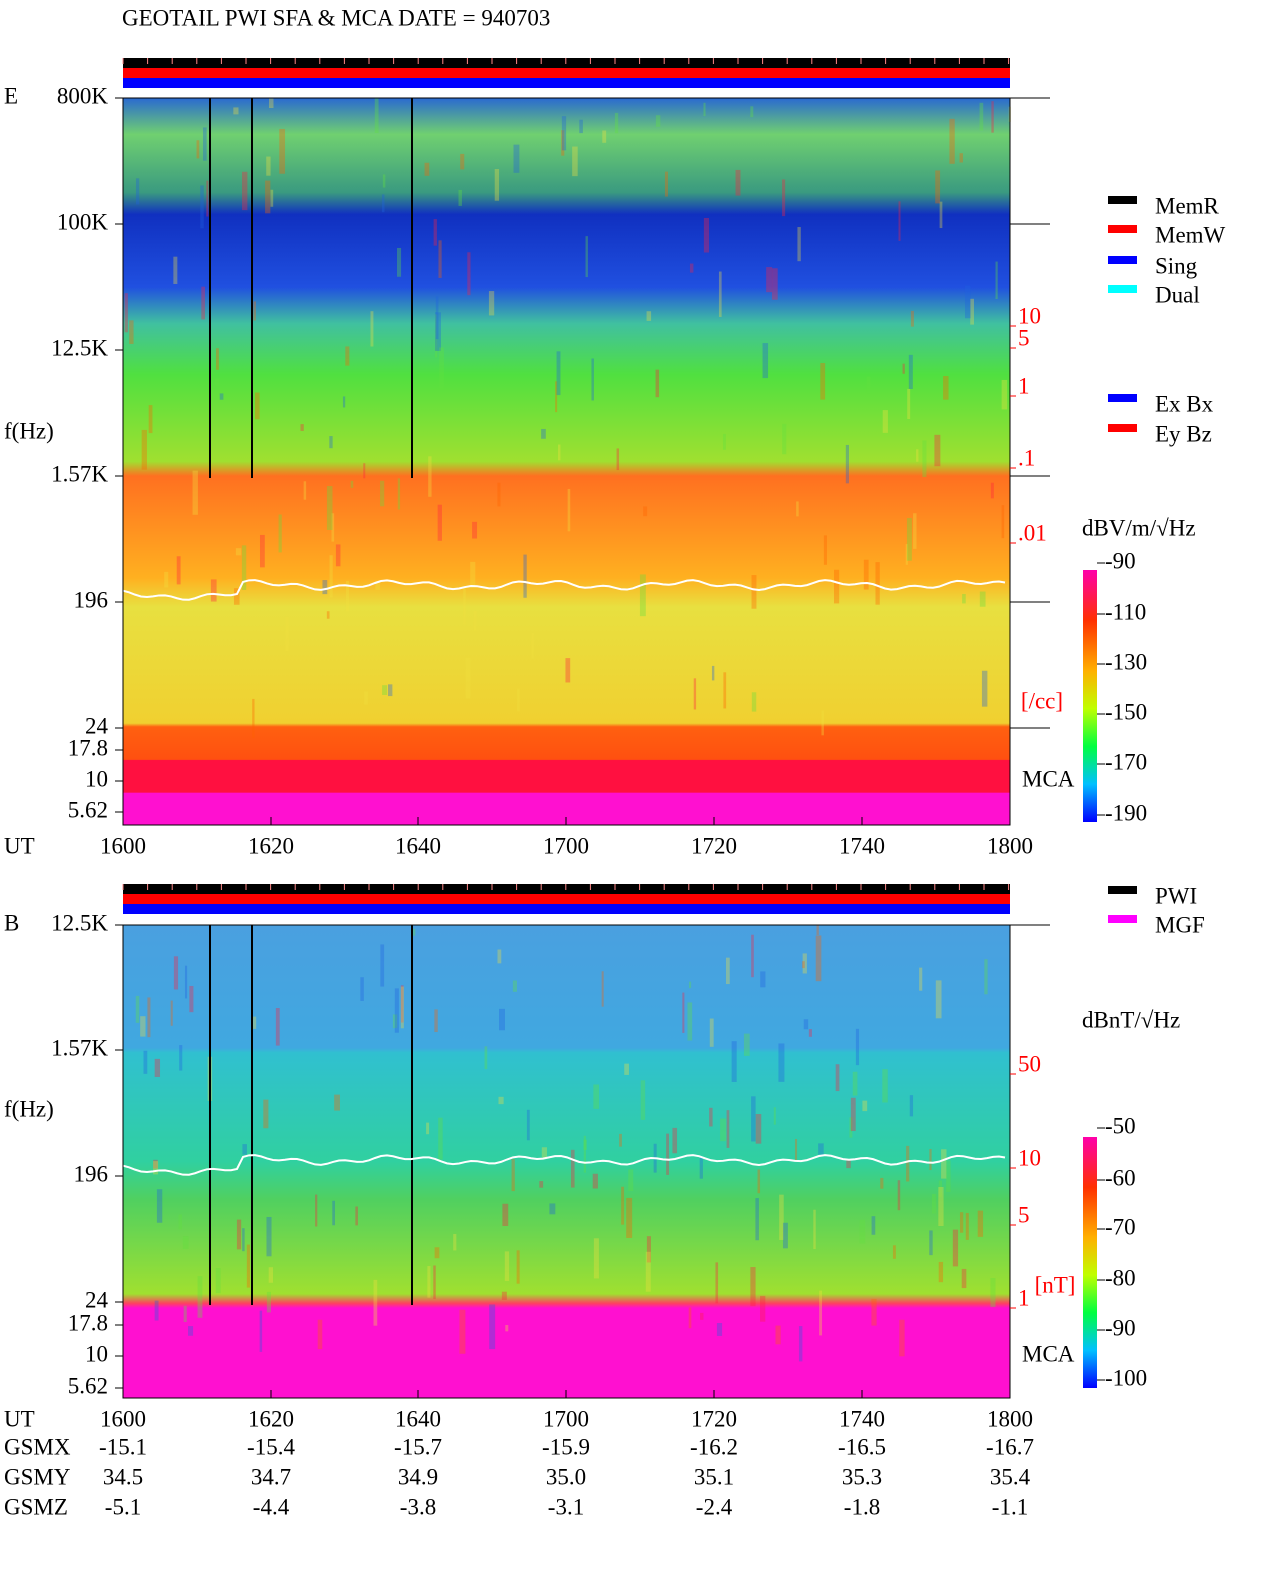 The image size is (1280, 1593). What do you see at coordinates (1122, 919) in the screenshot?
I see `legend-swatch` at bounding box center [1122, 919].